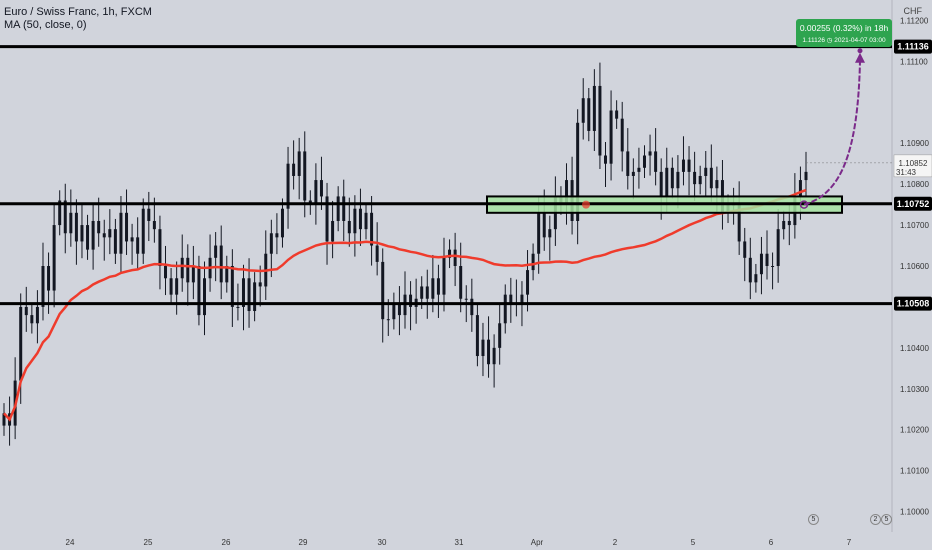 The width and height of the screenshot is (932, 550). I want to click on y-tick-label: 1.10800, so click(914, 184).